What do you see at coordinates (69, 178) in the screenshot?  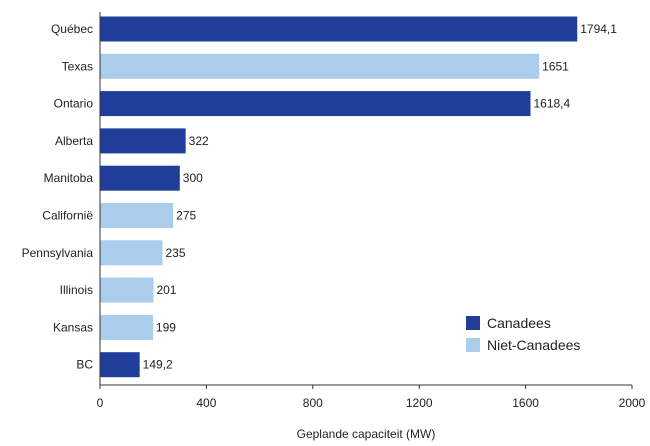 I see `category-label-4: Manitoba` at bounding box center [69, 178].